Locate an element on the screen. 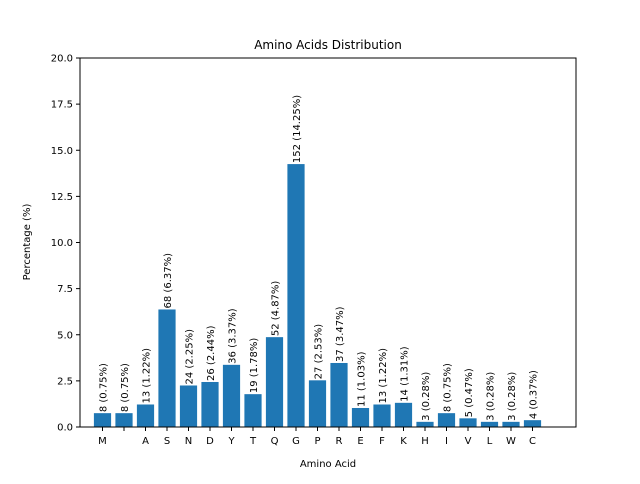 This screenshot has height=484, width=640. bar-data-label: 11 (1.03%) is located at coordinates (362, 379).